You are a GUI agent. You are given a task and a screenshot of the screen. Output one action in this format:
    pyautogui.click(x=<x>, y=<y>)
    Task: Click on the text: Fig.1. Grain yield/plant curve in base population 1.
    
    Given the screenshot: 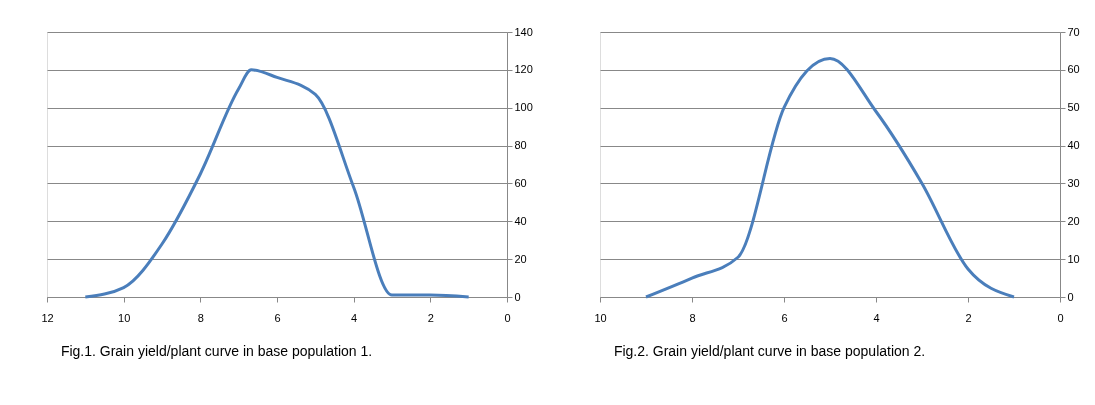 What is the action you would take?
    pyautogui.click(x=216, y=351)
    